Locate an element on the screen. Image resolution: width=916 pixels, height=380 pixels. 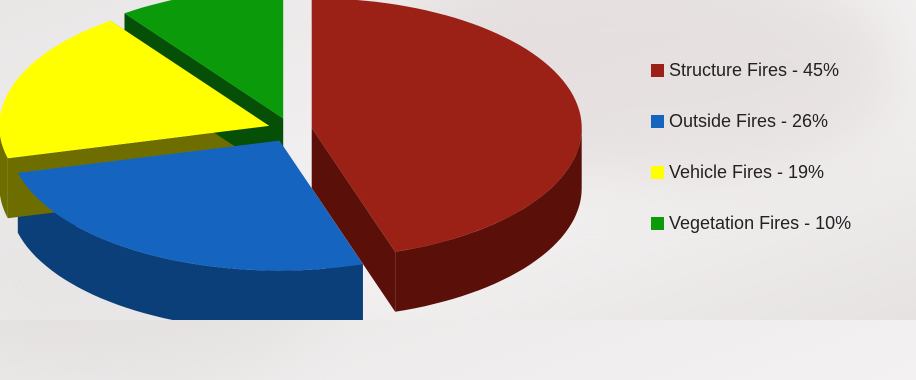
legend-swatch-structure is located at coordinates (657, 70).